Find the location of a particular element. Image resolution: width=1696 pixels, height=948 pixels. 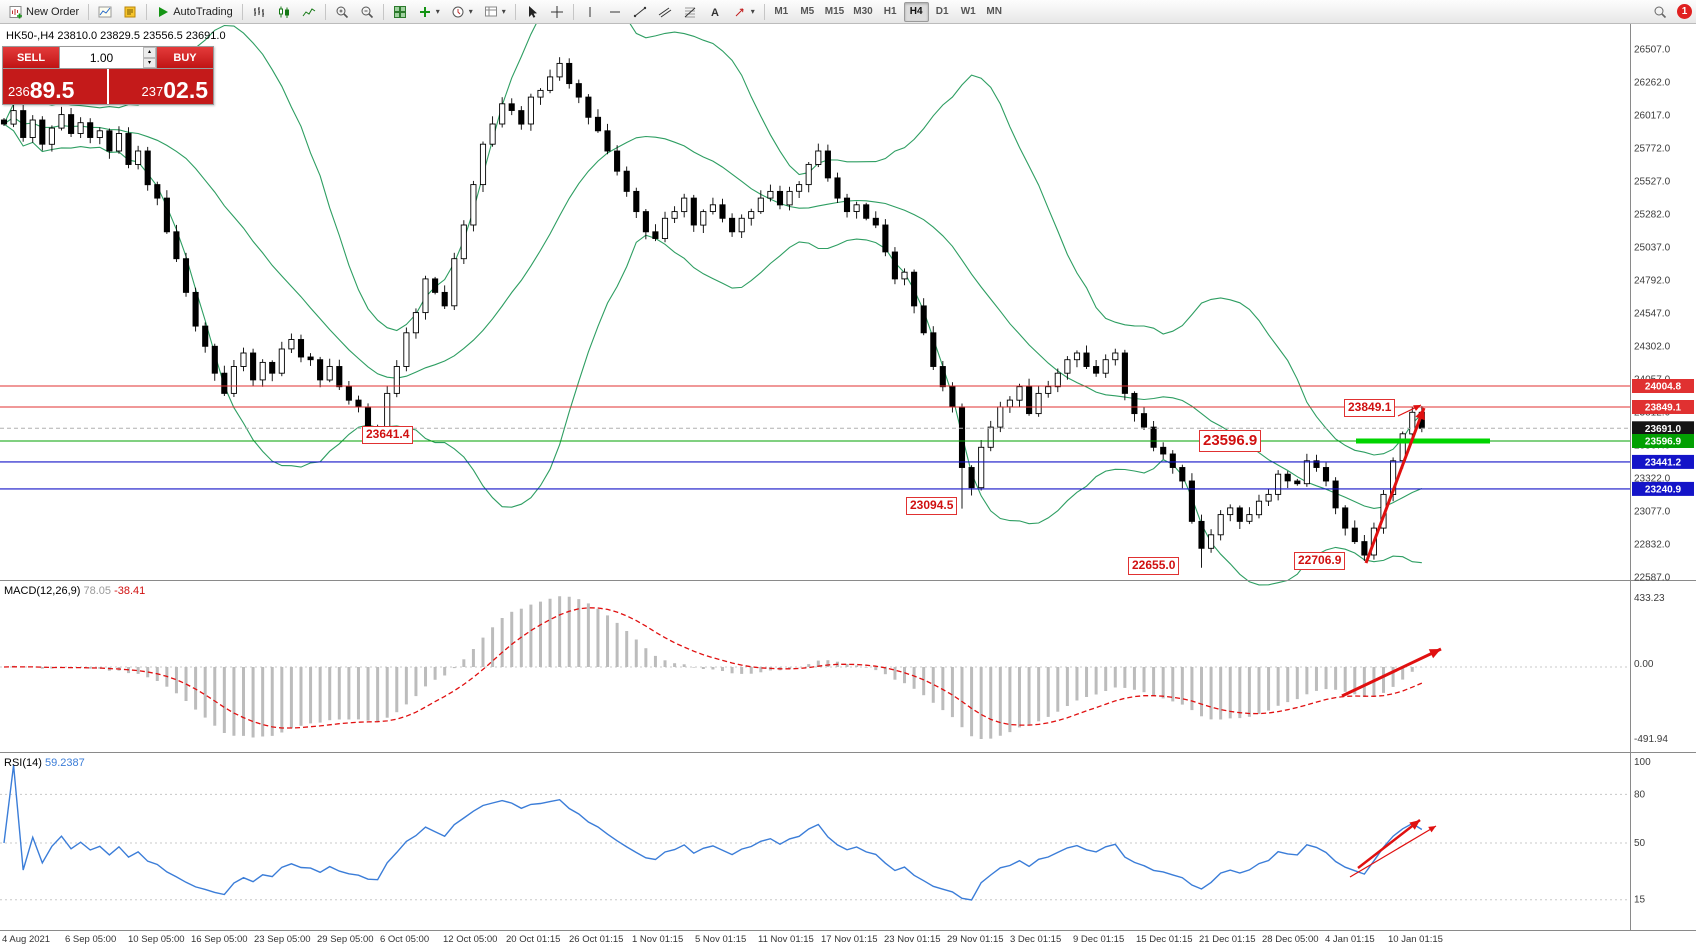

chevron-down-icon: ▾ is located at coordinates (470, 11).